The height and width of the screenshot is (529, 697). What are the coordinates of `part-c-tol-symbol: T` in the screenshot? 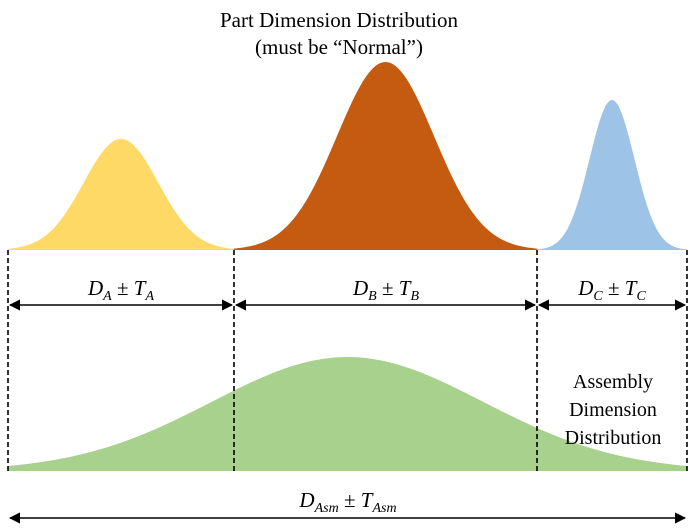 It's located at (631, 288).